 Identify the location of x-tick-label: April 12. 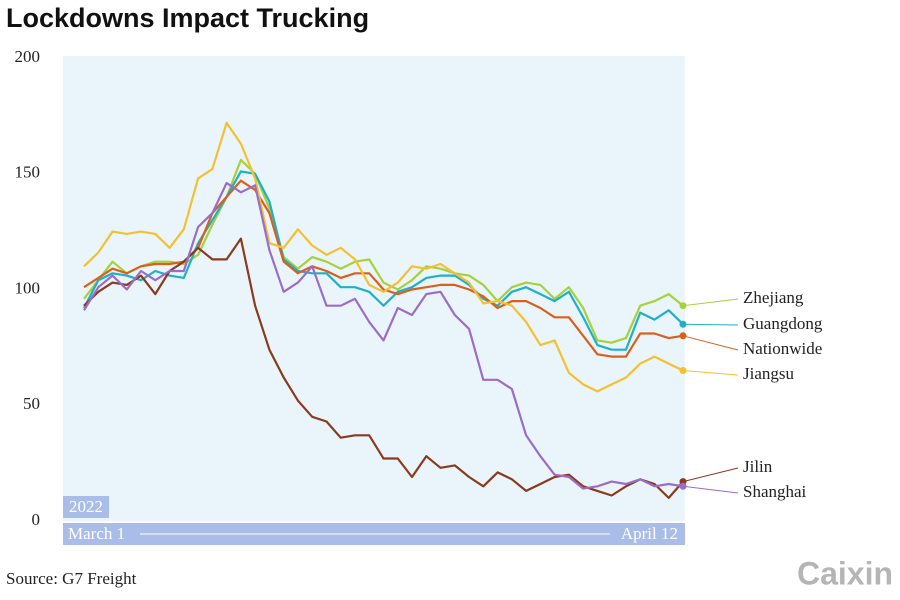
(649, 533).